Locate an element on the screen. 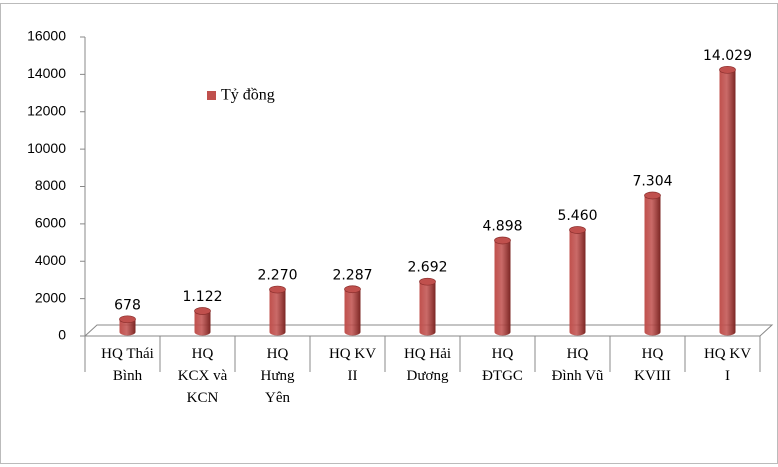 The height and width of the screenshot is (467, 778). value-label: 14.029 is located at coordinates (727, 56).